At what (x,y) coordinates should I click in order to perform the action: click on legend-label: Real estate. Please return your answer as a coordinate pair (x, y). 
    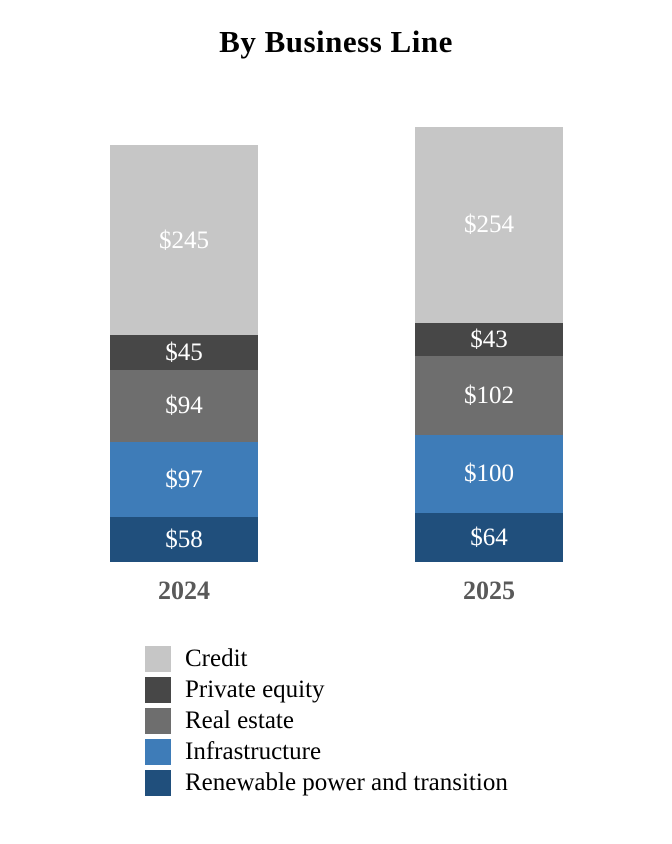
    Looking at the image, I should click on (239, 720).